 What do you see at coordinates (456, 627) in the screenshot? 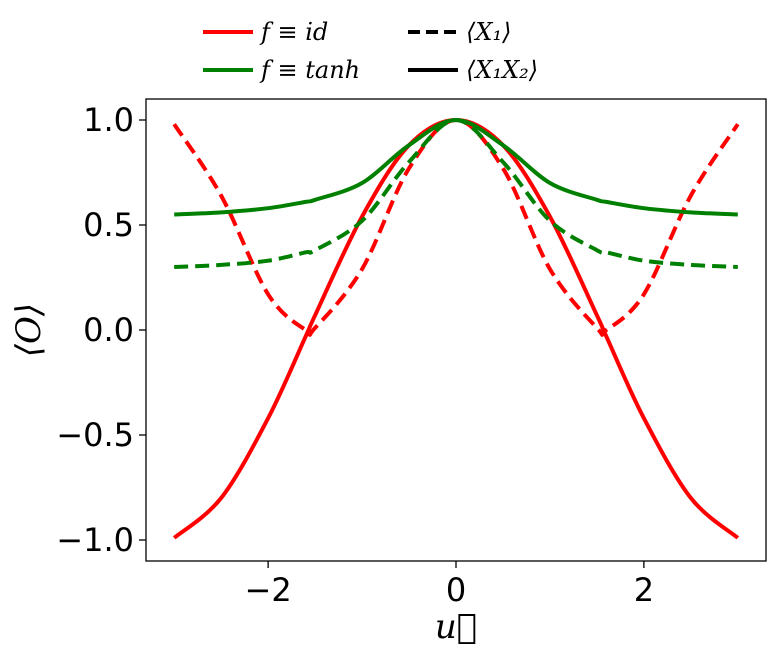
I see `x-axis-label: u⃗` at bounding box center [456, 627].